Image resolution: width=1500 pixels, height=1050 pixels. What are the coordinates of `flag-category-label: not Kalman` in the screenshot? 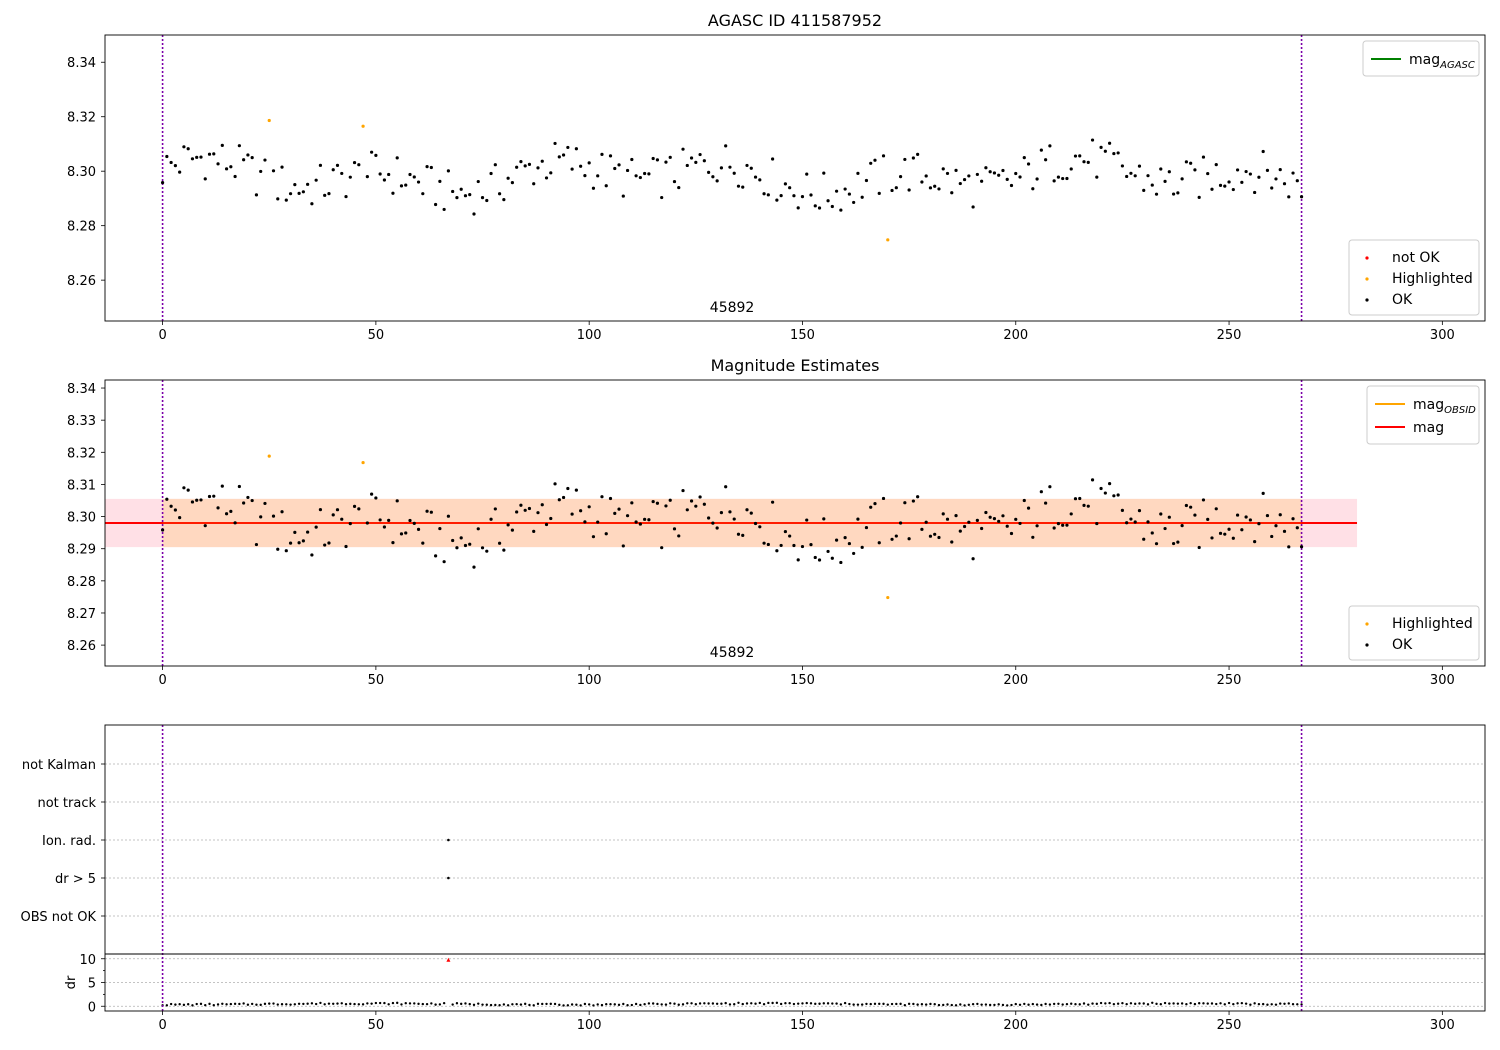 It's located at (59, 765).